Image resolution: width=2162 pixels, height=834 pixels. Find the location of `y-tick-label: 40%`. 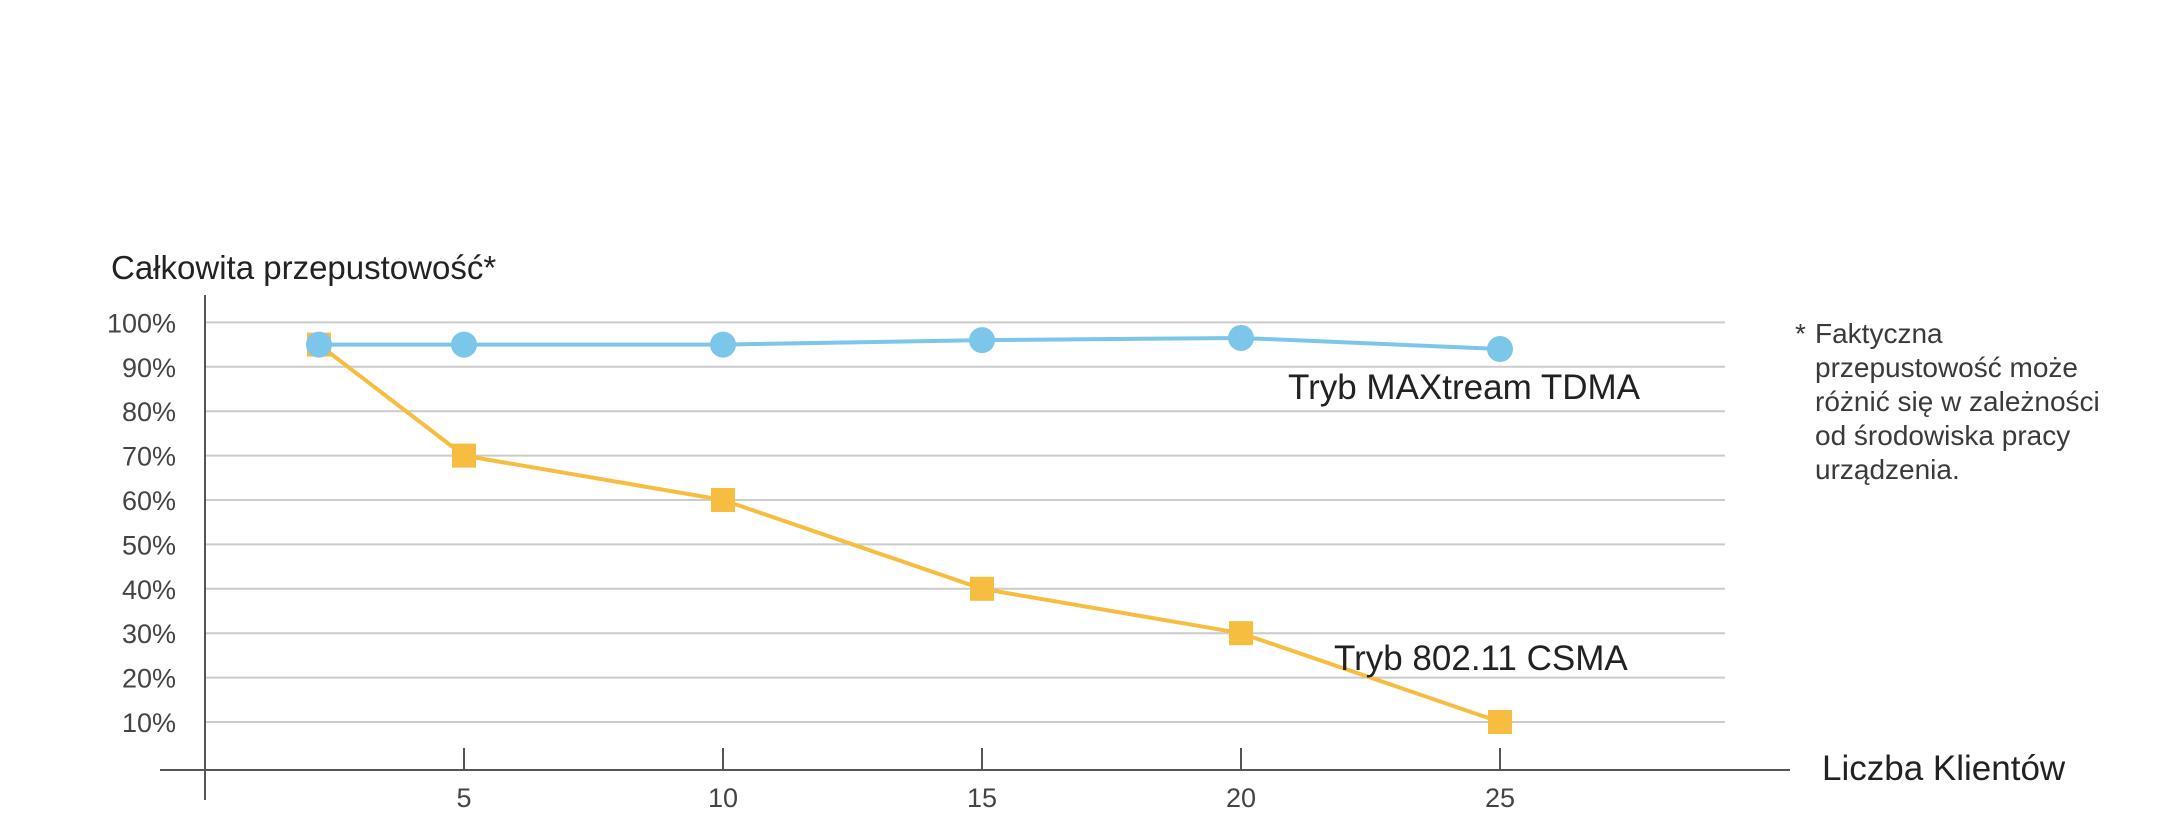

y-tick-label: 40% is located at coordinates (149, 590).